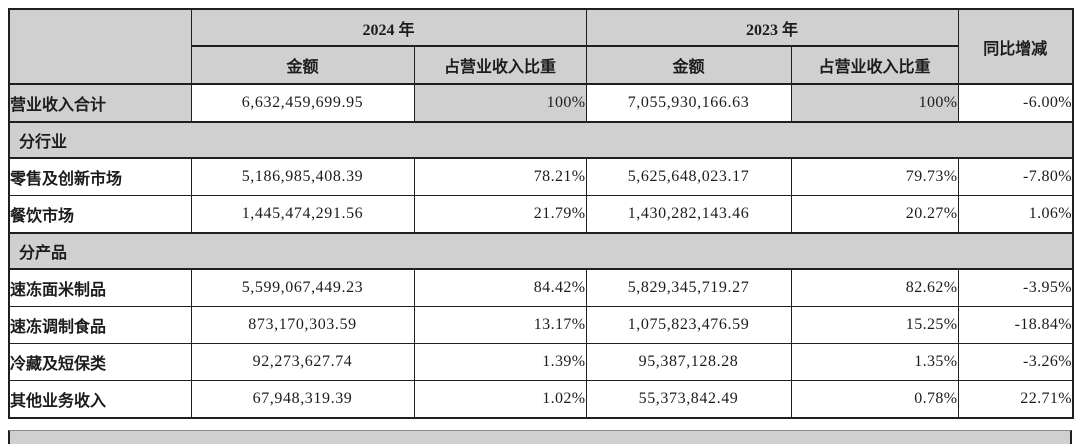 The image size is (1080, 444). Describe the element at coordinates (500, 65) in the screenshot. I see `pct-of-revenue-2024-header: 占营业收入比重` at that location.